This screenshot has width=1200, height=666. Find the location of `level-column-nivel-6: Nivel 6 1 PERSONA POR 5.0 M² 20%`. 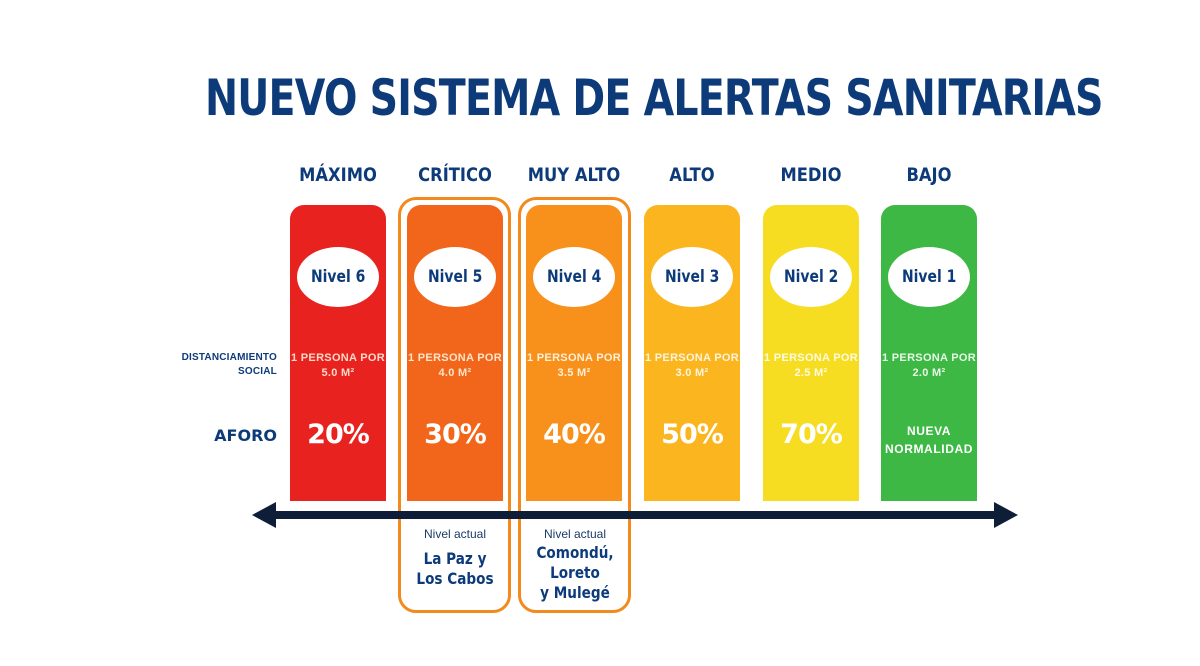

level-column-nivel-6: Nivel 6 1 PERSONA POR 5.0 M² 20% is located at coordinates (338, 353).